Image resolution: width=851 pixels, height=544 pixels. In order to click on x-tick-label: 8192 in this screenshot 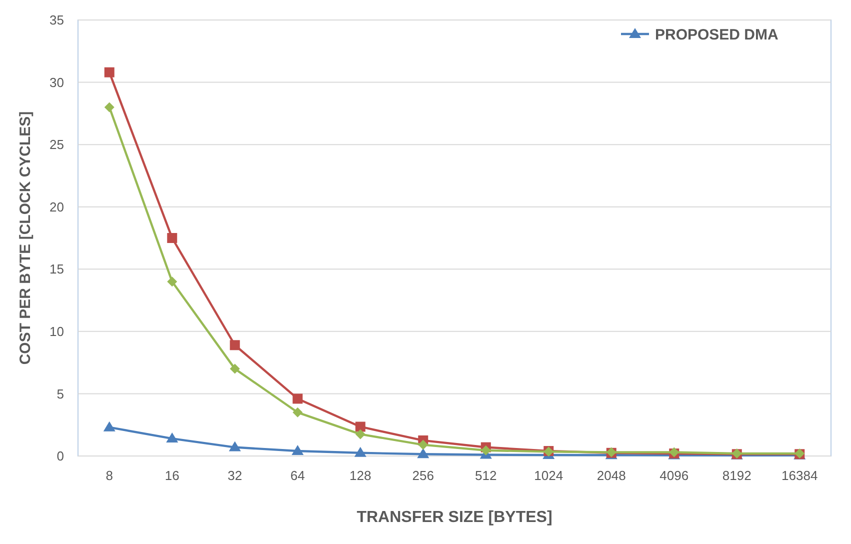, I will do `click(737, 475)`.